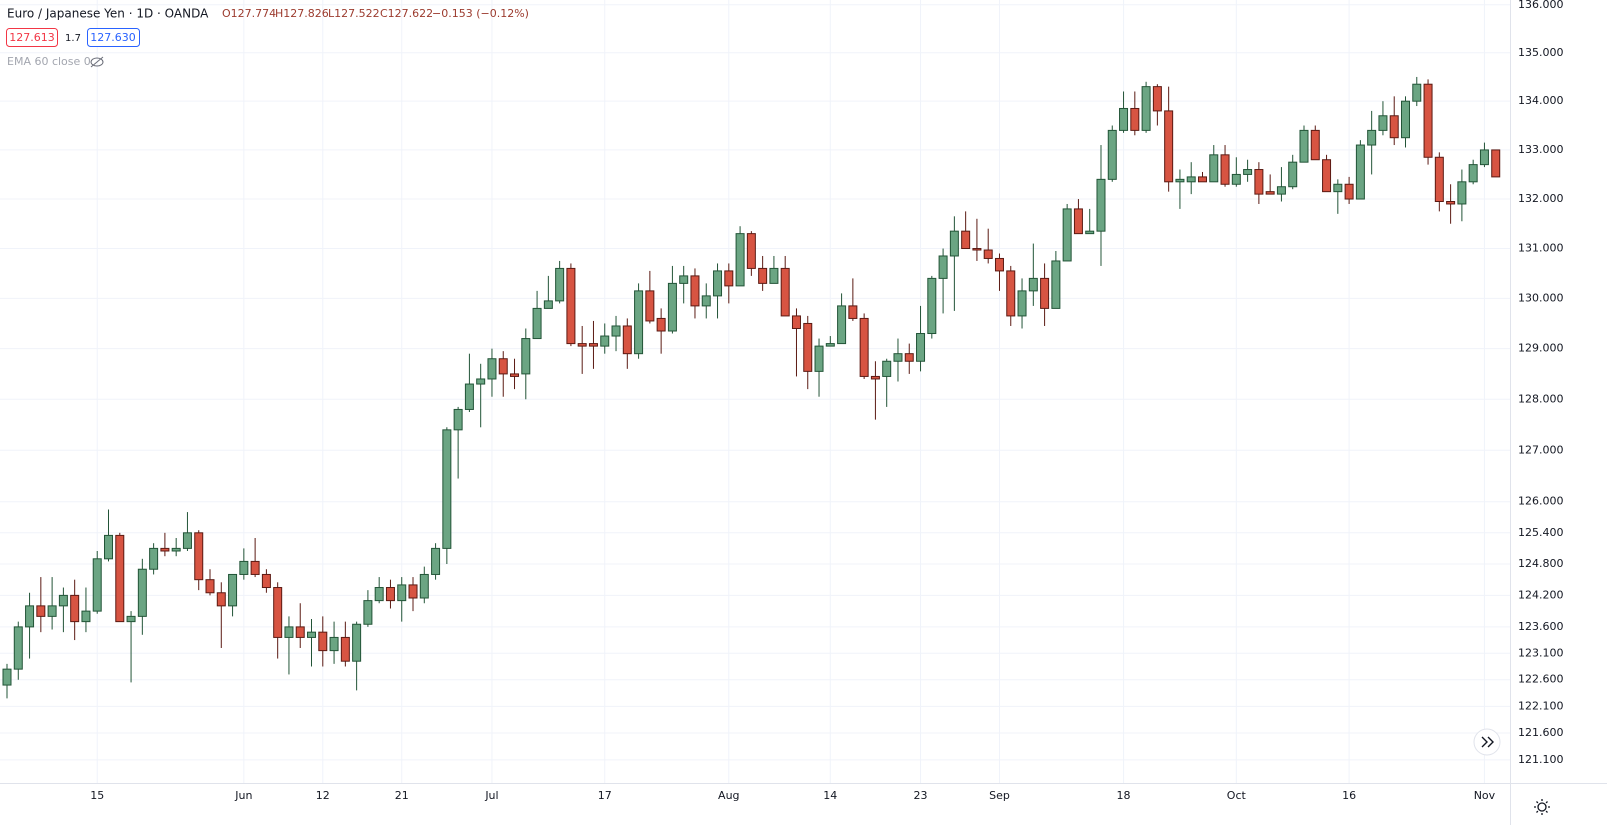 This screenshot has height=825, width=1607. Describe the element at coordinates (1541, 532) in the screenshot. I see `y-tick-label: 125.400` at that location.